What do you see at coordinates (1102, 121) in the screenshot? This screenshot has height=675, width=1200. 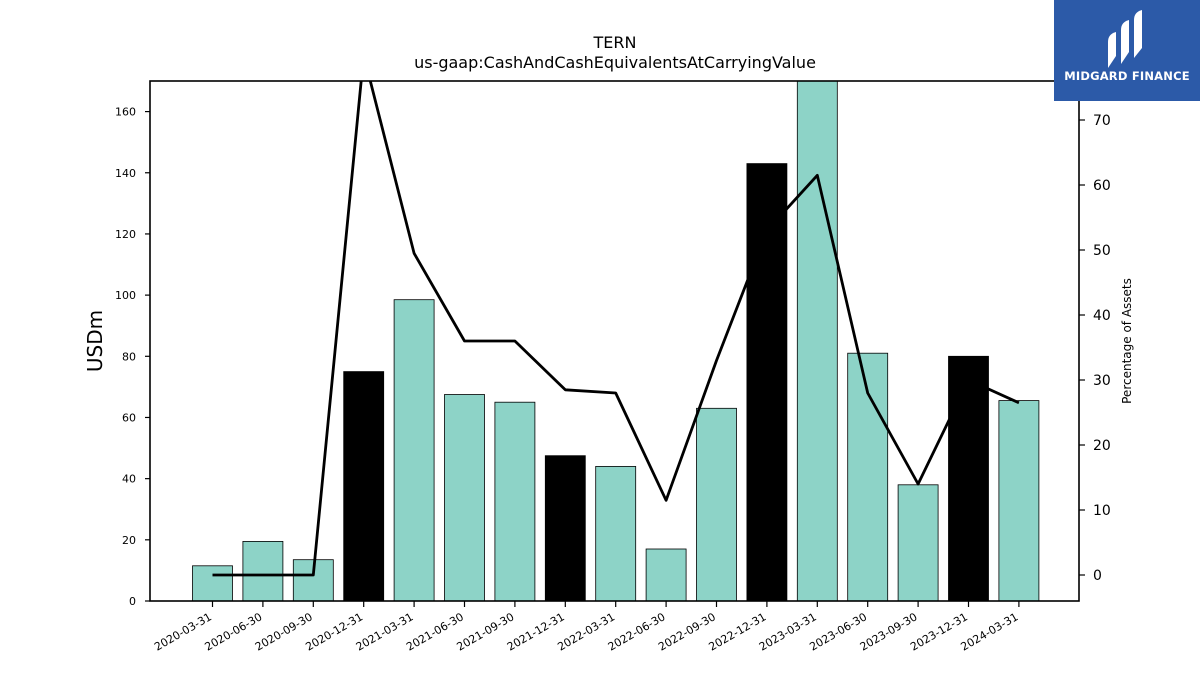 I see `y2-tick-label: 70` at bounding box center [1102, 121].